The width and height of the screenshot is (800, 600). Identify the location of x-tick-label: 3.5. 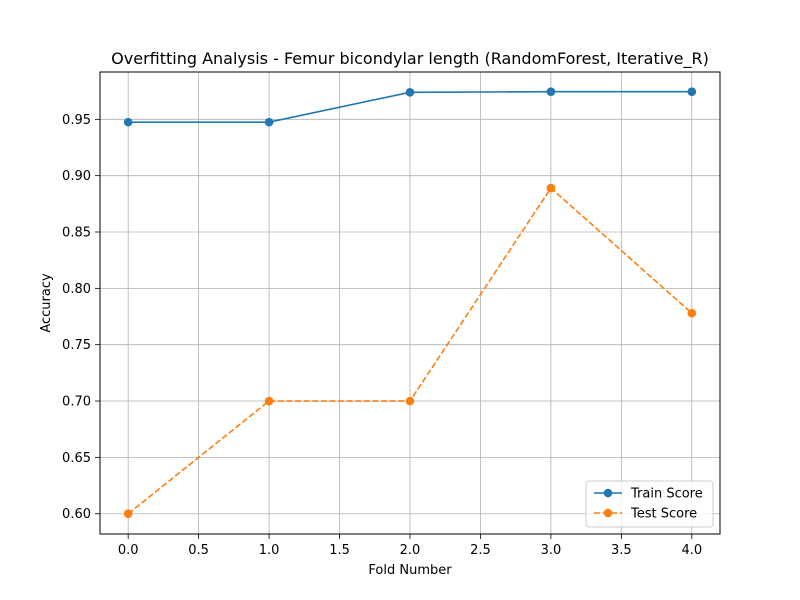
(621, 550).